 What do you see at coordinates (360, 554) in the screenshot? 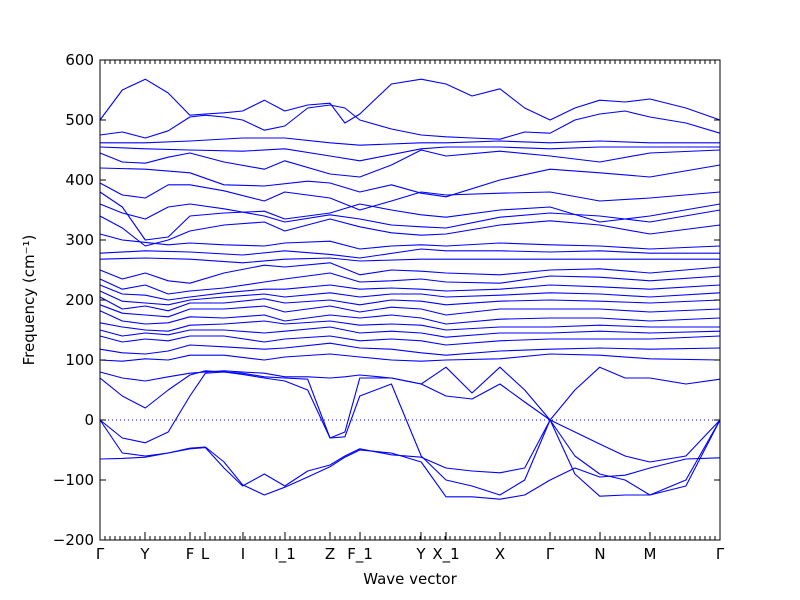
I see `x-tick-label: F_1` at bounding box center [360, 554].